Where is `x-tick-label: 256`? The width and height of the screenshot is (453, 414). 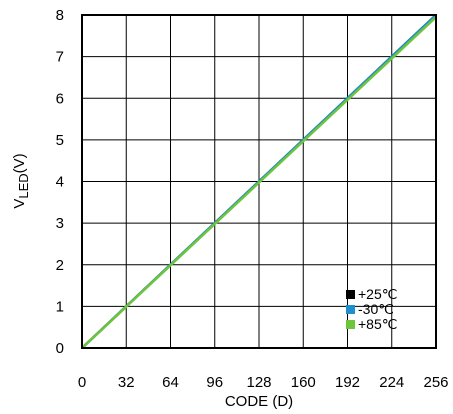 x-tick-label: 256 is located at coordinates (435, 382).